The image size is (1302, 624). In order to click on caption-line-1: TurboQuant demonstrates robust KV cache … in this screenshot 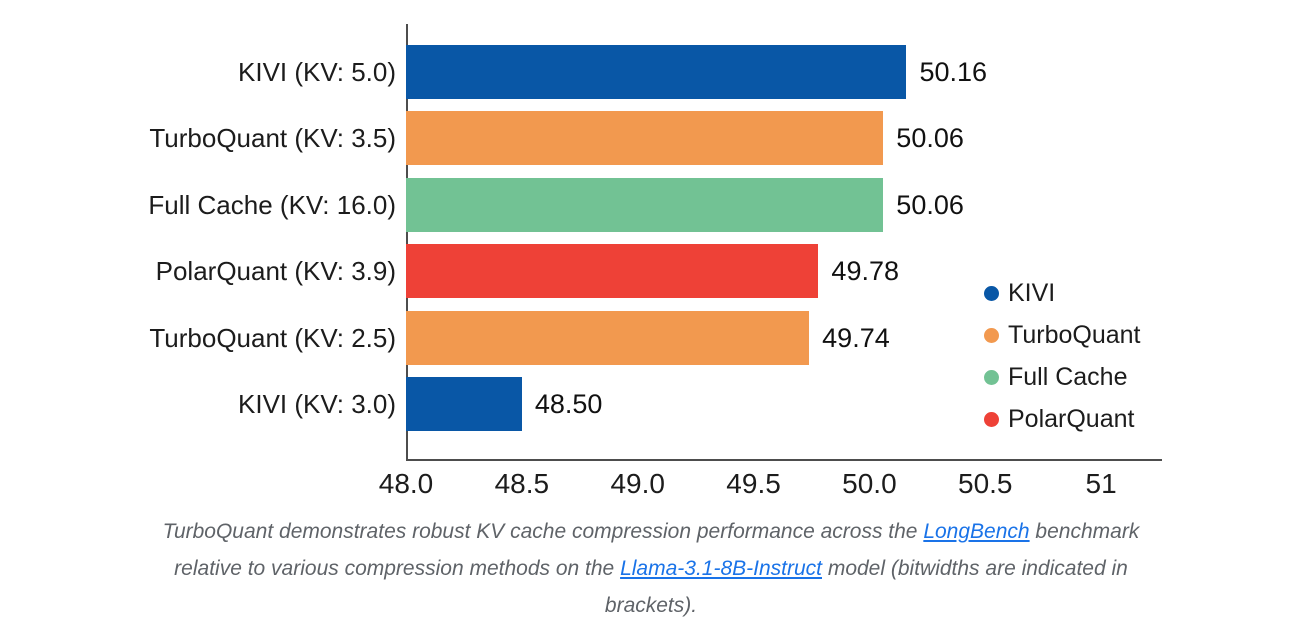, I will do `click(651, 531)`.